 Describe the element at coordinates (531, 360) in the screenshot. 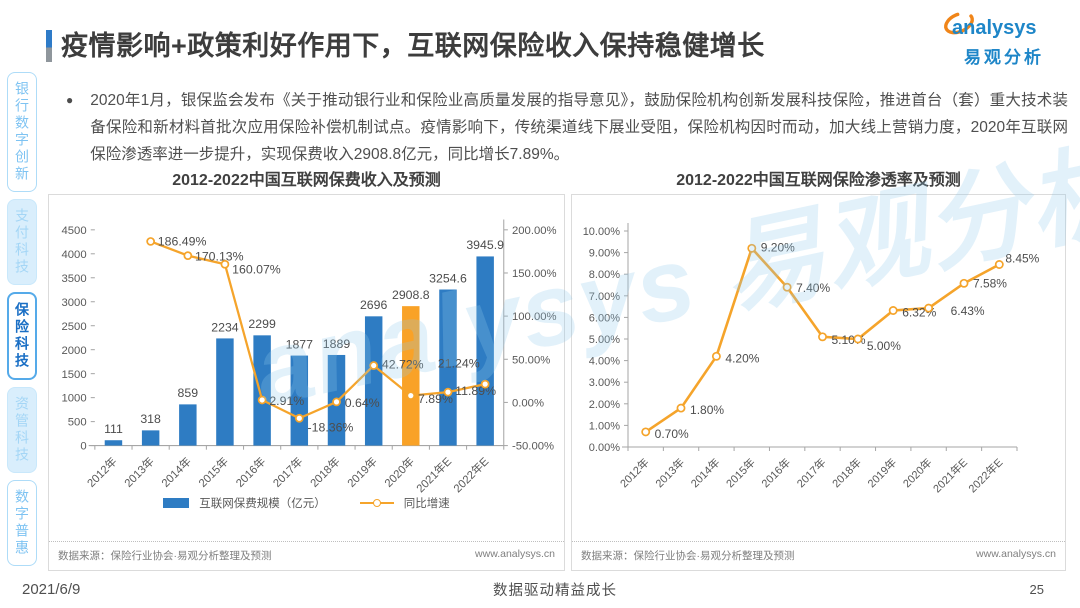

I see `svg-text: 50.00%` at that location.